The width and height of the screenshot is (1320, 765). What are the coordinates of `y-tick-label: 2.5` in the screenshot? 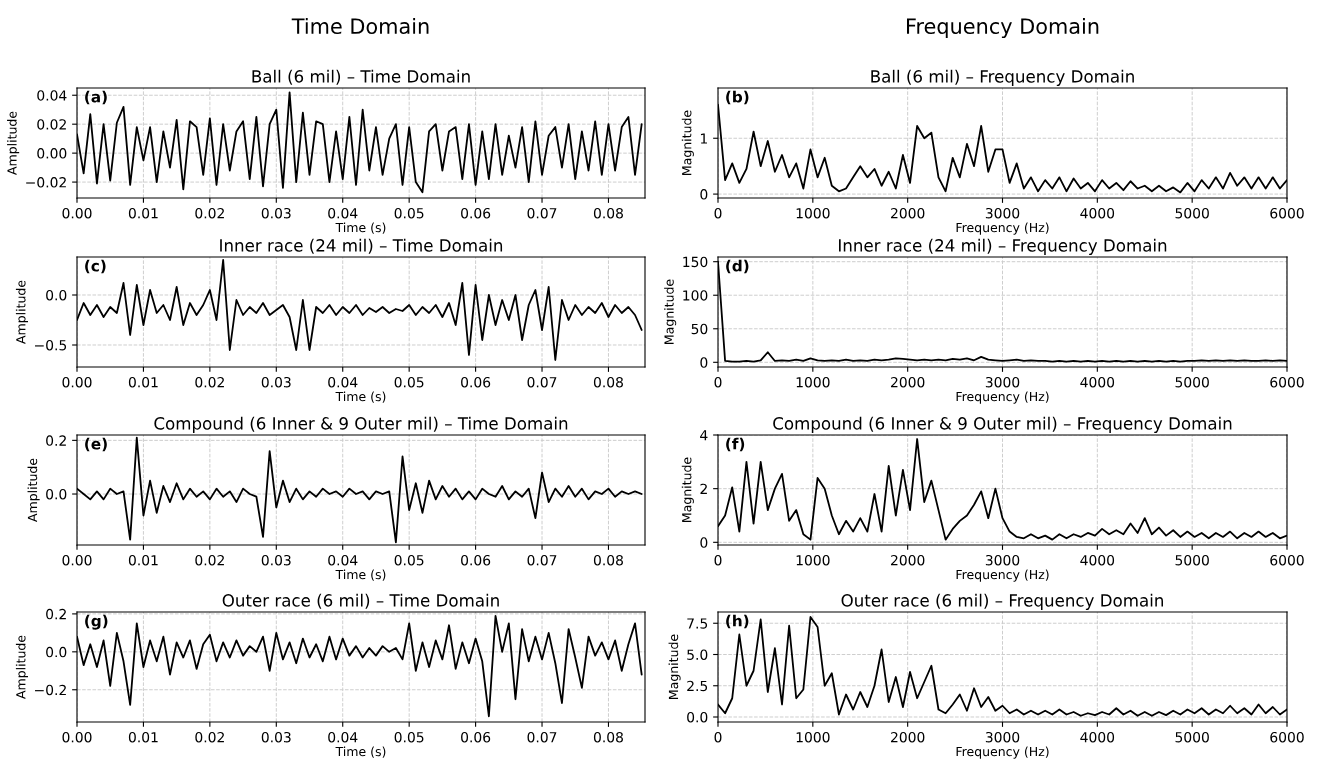 It's located at (697, 686).